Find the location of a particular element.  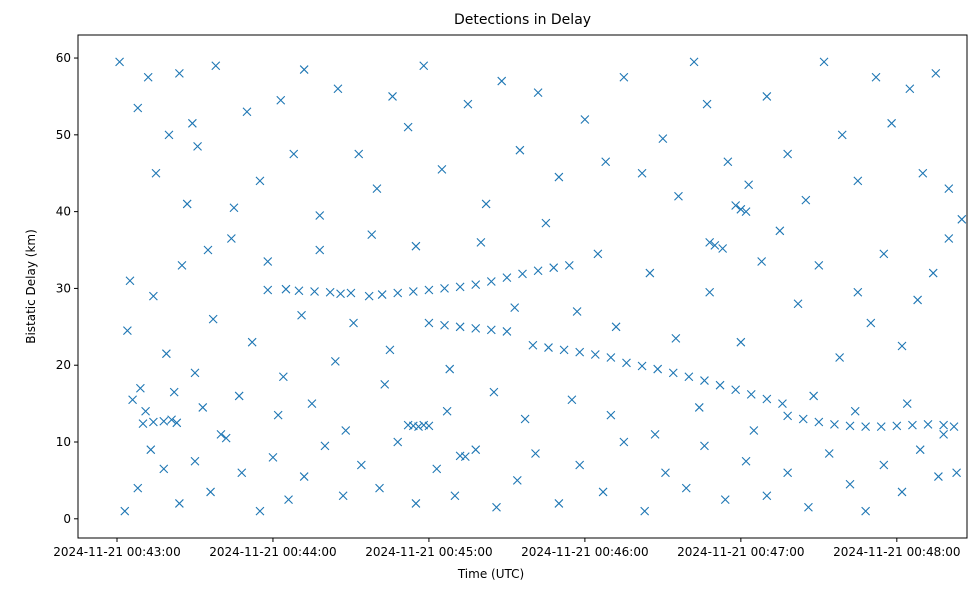

x-tick-label: 2024-11-21 00:46:00 is located at coordinates (584, 552).